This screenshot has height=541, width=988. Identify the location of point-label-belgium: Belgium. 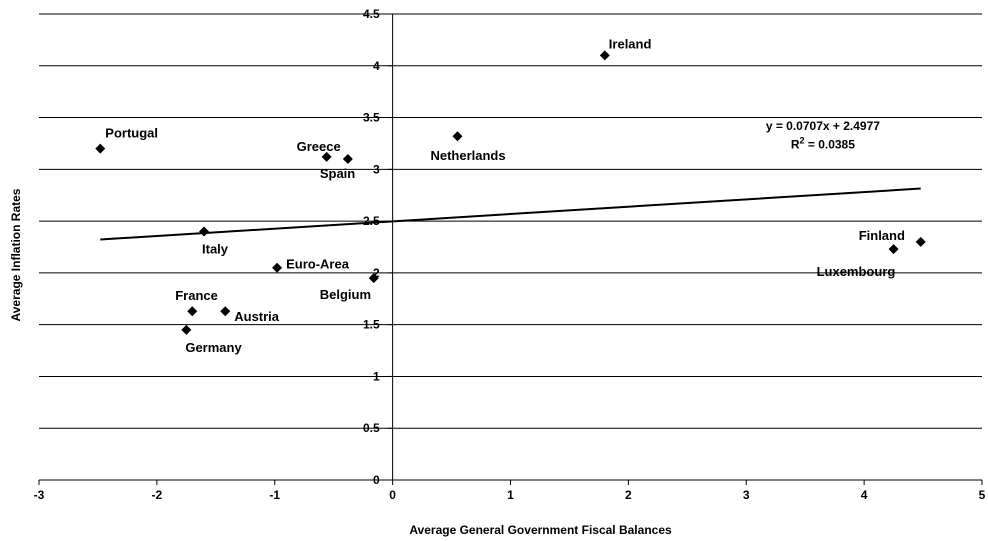
(345, 294).